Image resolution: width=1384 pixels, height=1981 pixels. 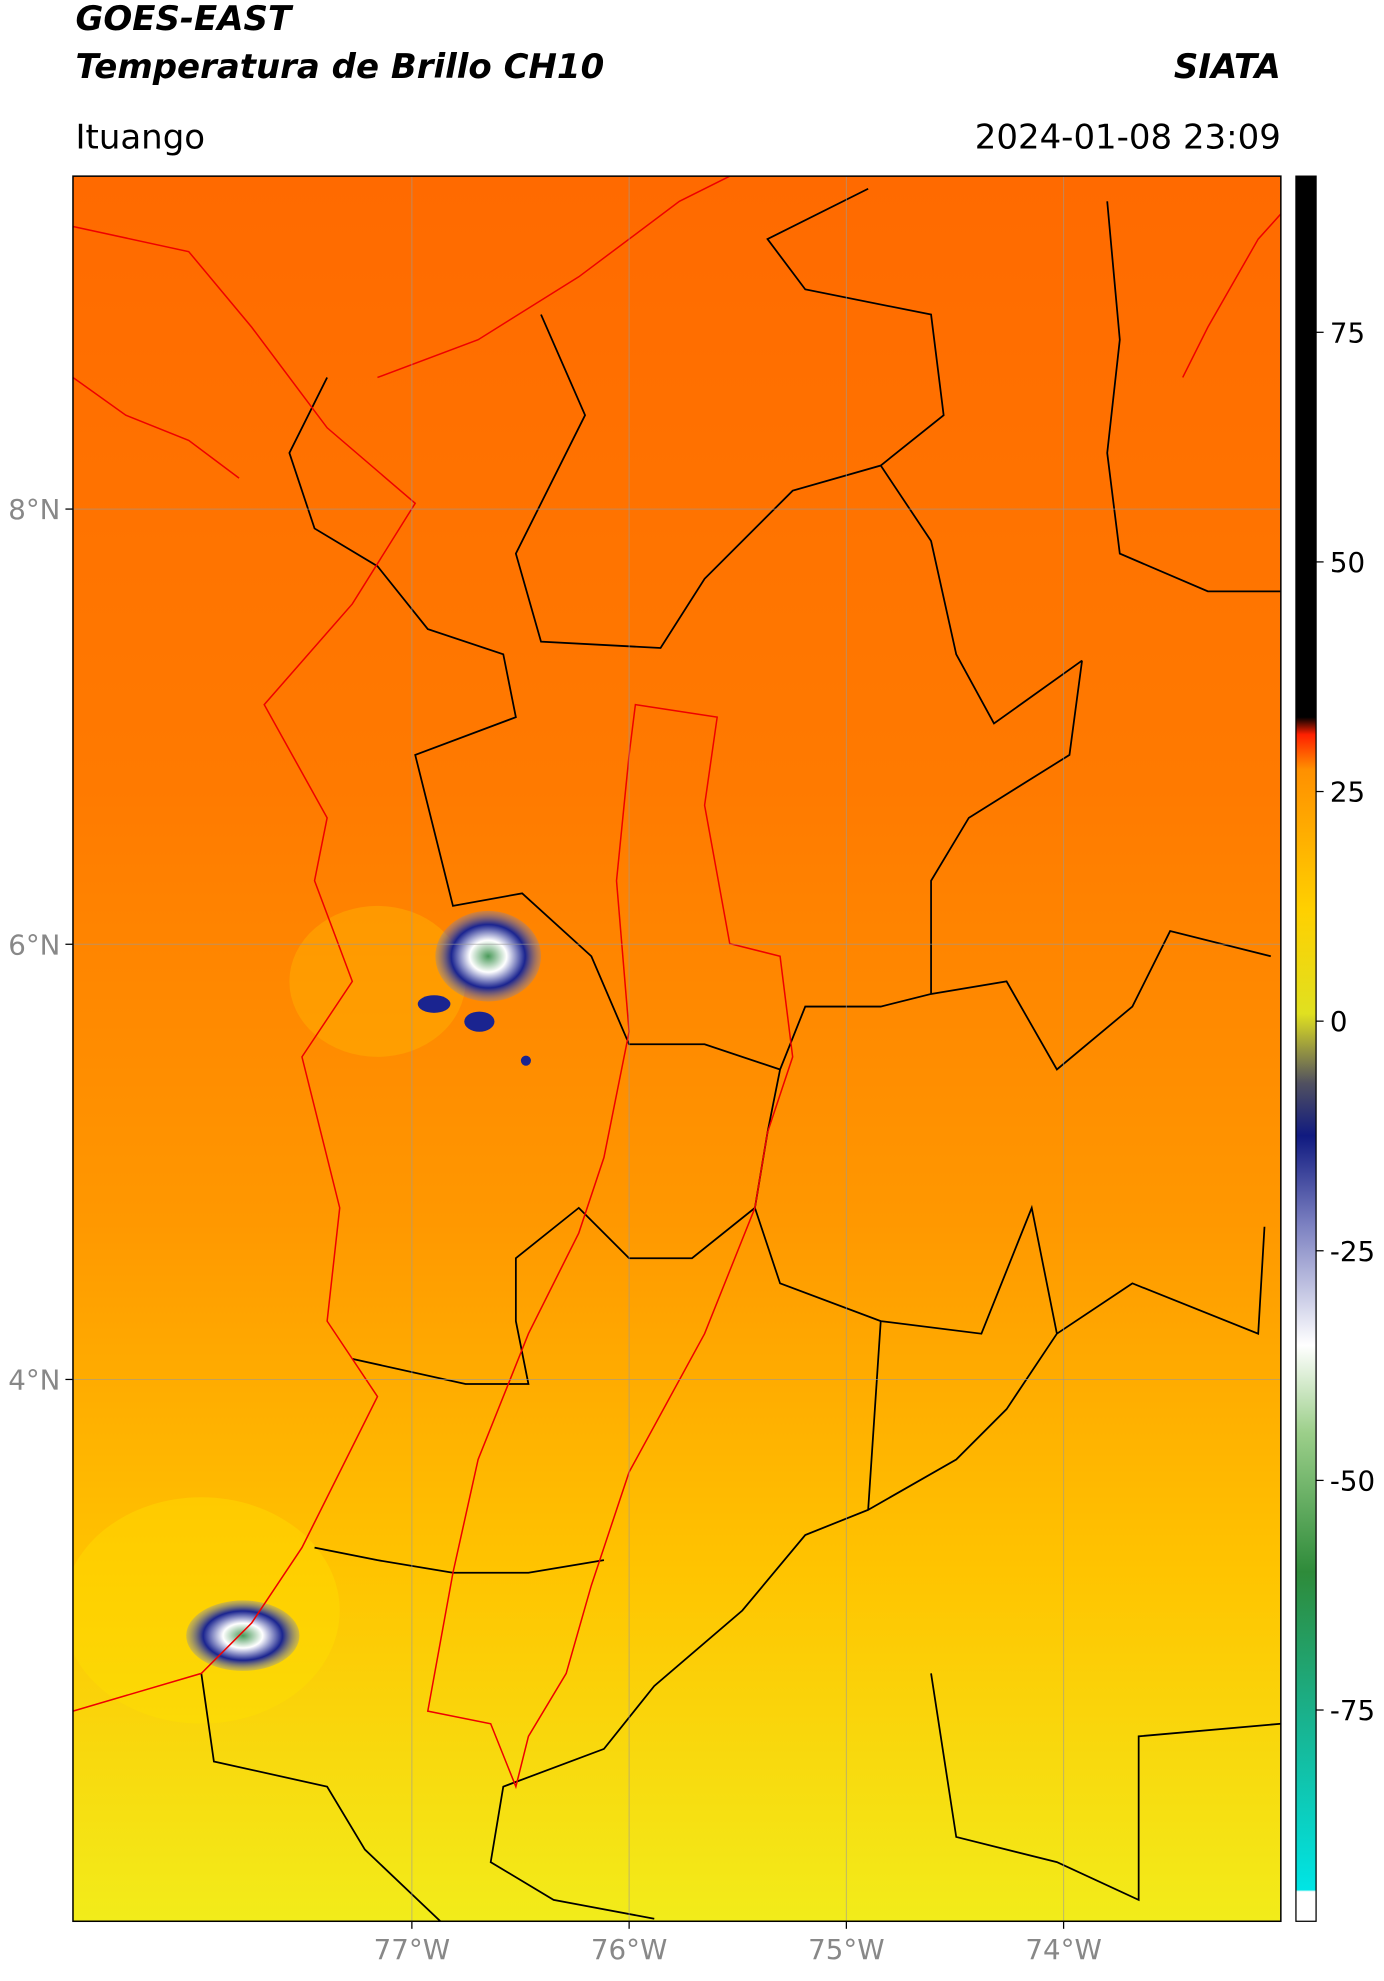 What do you see at coordinates (412, 1949) in the screenshot?
I see `x-tick-label: 77°W` at bounding box center [412, 1949].